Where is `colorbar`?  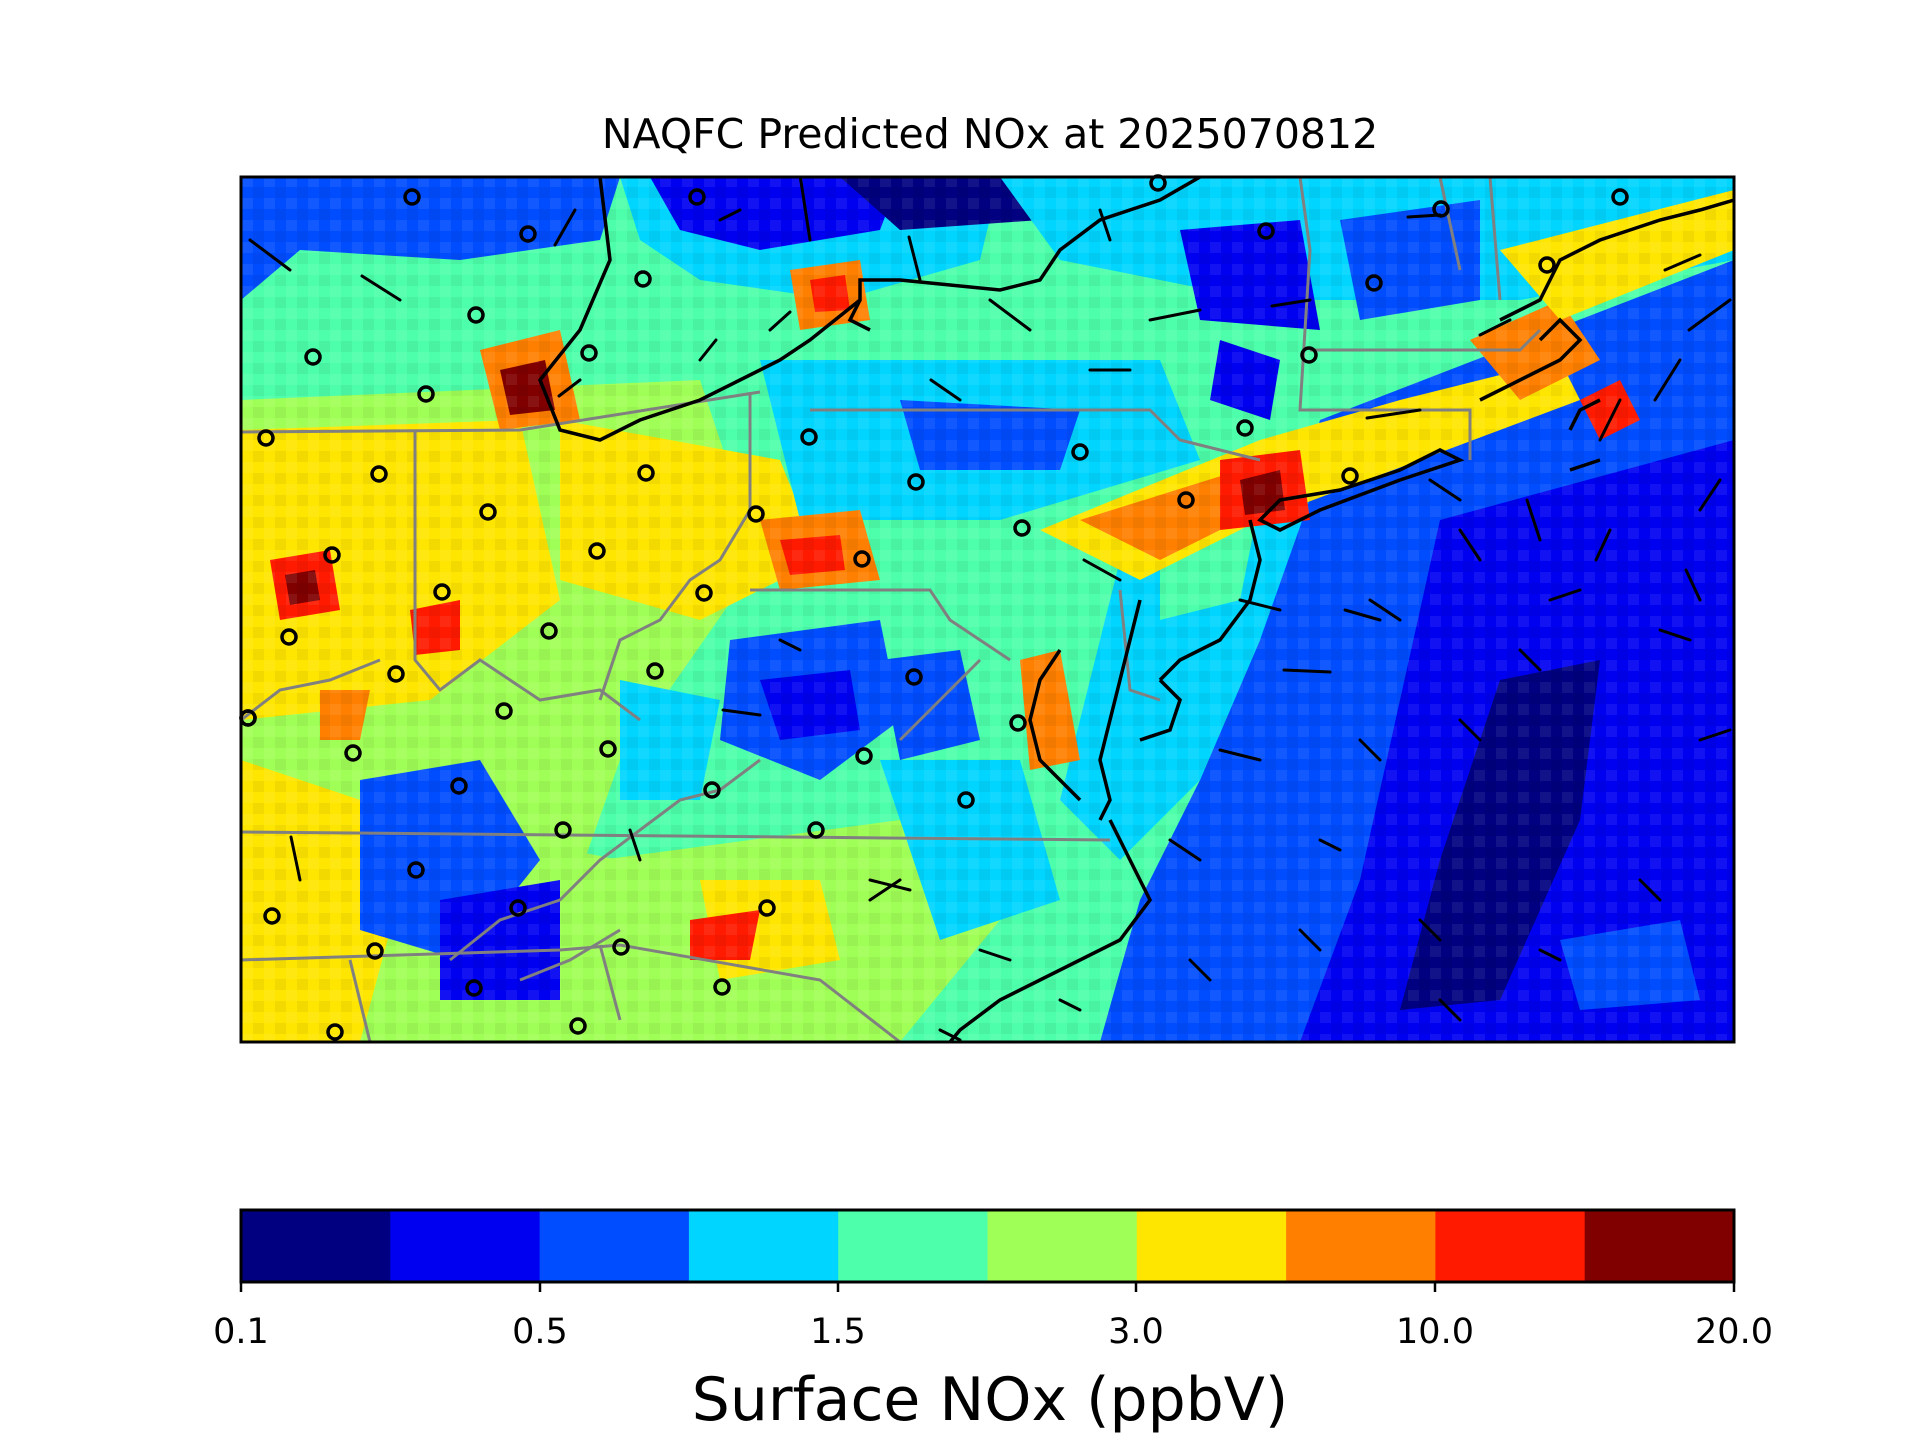 colorbar is located at coordinates (988, 1246).